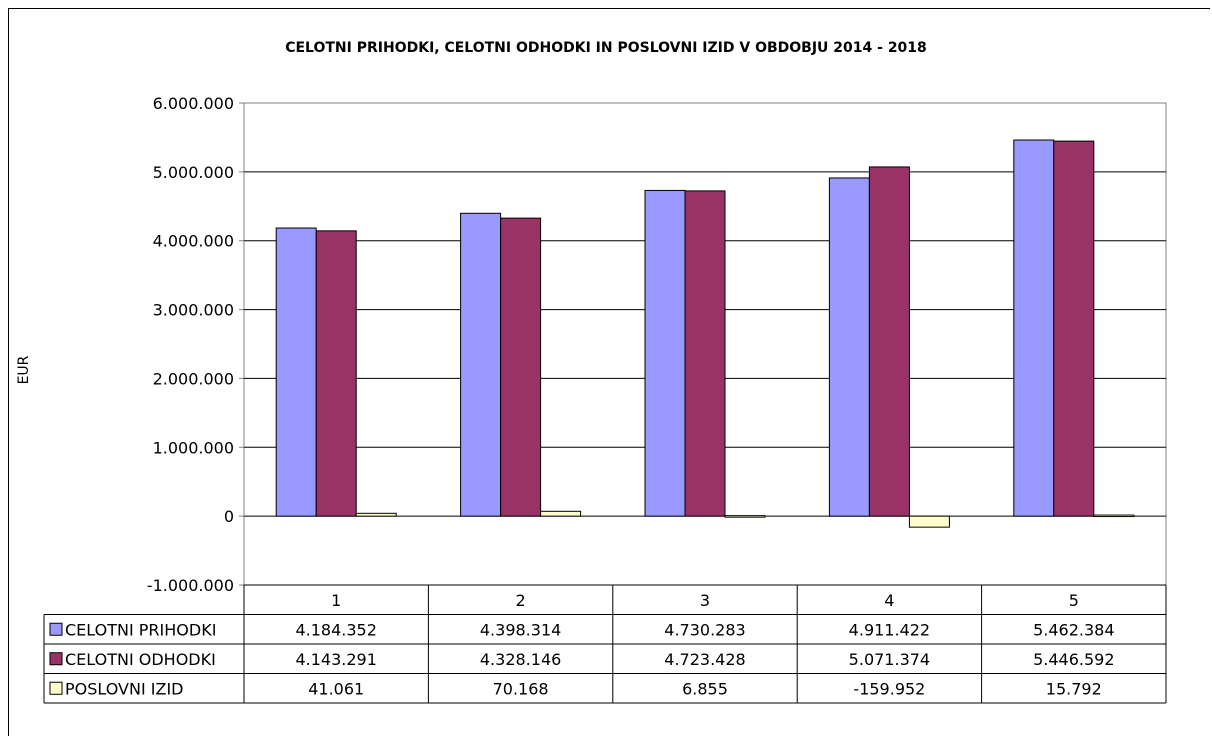 The image size is (1212, 738). Describe the element at coordinates (193, 378) in the screenshot. I see `y-tick-label: 2.000.000` at that location.